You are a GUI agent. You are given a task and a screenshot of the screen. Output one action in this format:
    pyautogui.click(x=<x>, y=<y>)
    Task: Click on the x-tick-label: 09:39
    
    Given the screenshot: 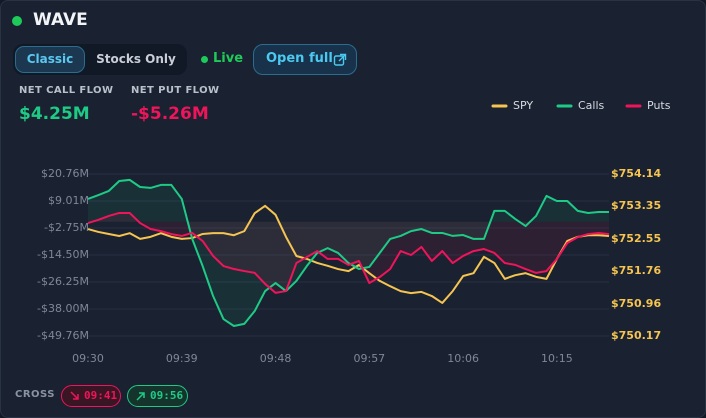 What is the action you would take?
    pyautogui.click(x=182, y=358)
    